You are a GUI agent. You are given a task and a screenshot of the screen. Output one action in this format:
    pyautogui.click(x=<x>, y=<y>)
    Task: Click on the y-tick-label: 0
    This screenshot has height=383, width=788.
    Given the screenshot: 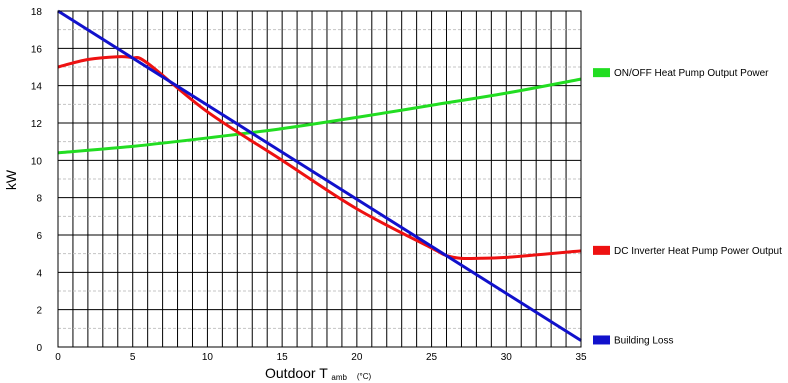 What is the action you would take?
    pyautogui.click(x=39, y=348)
    